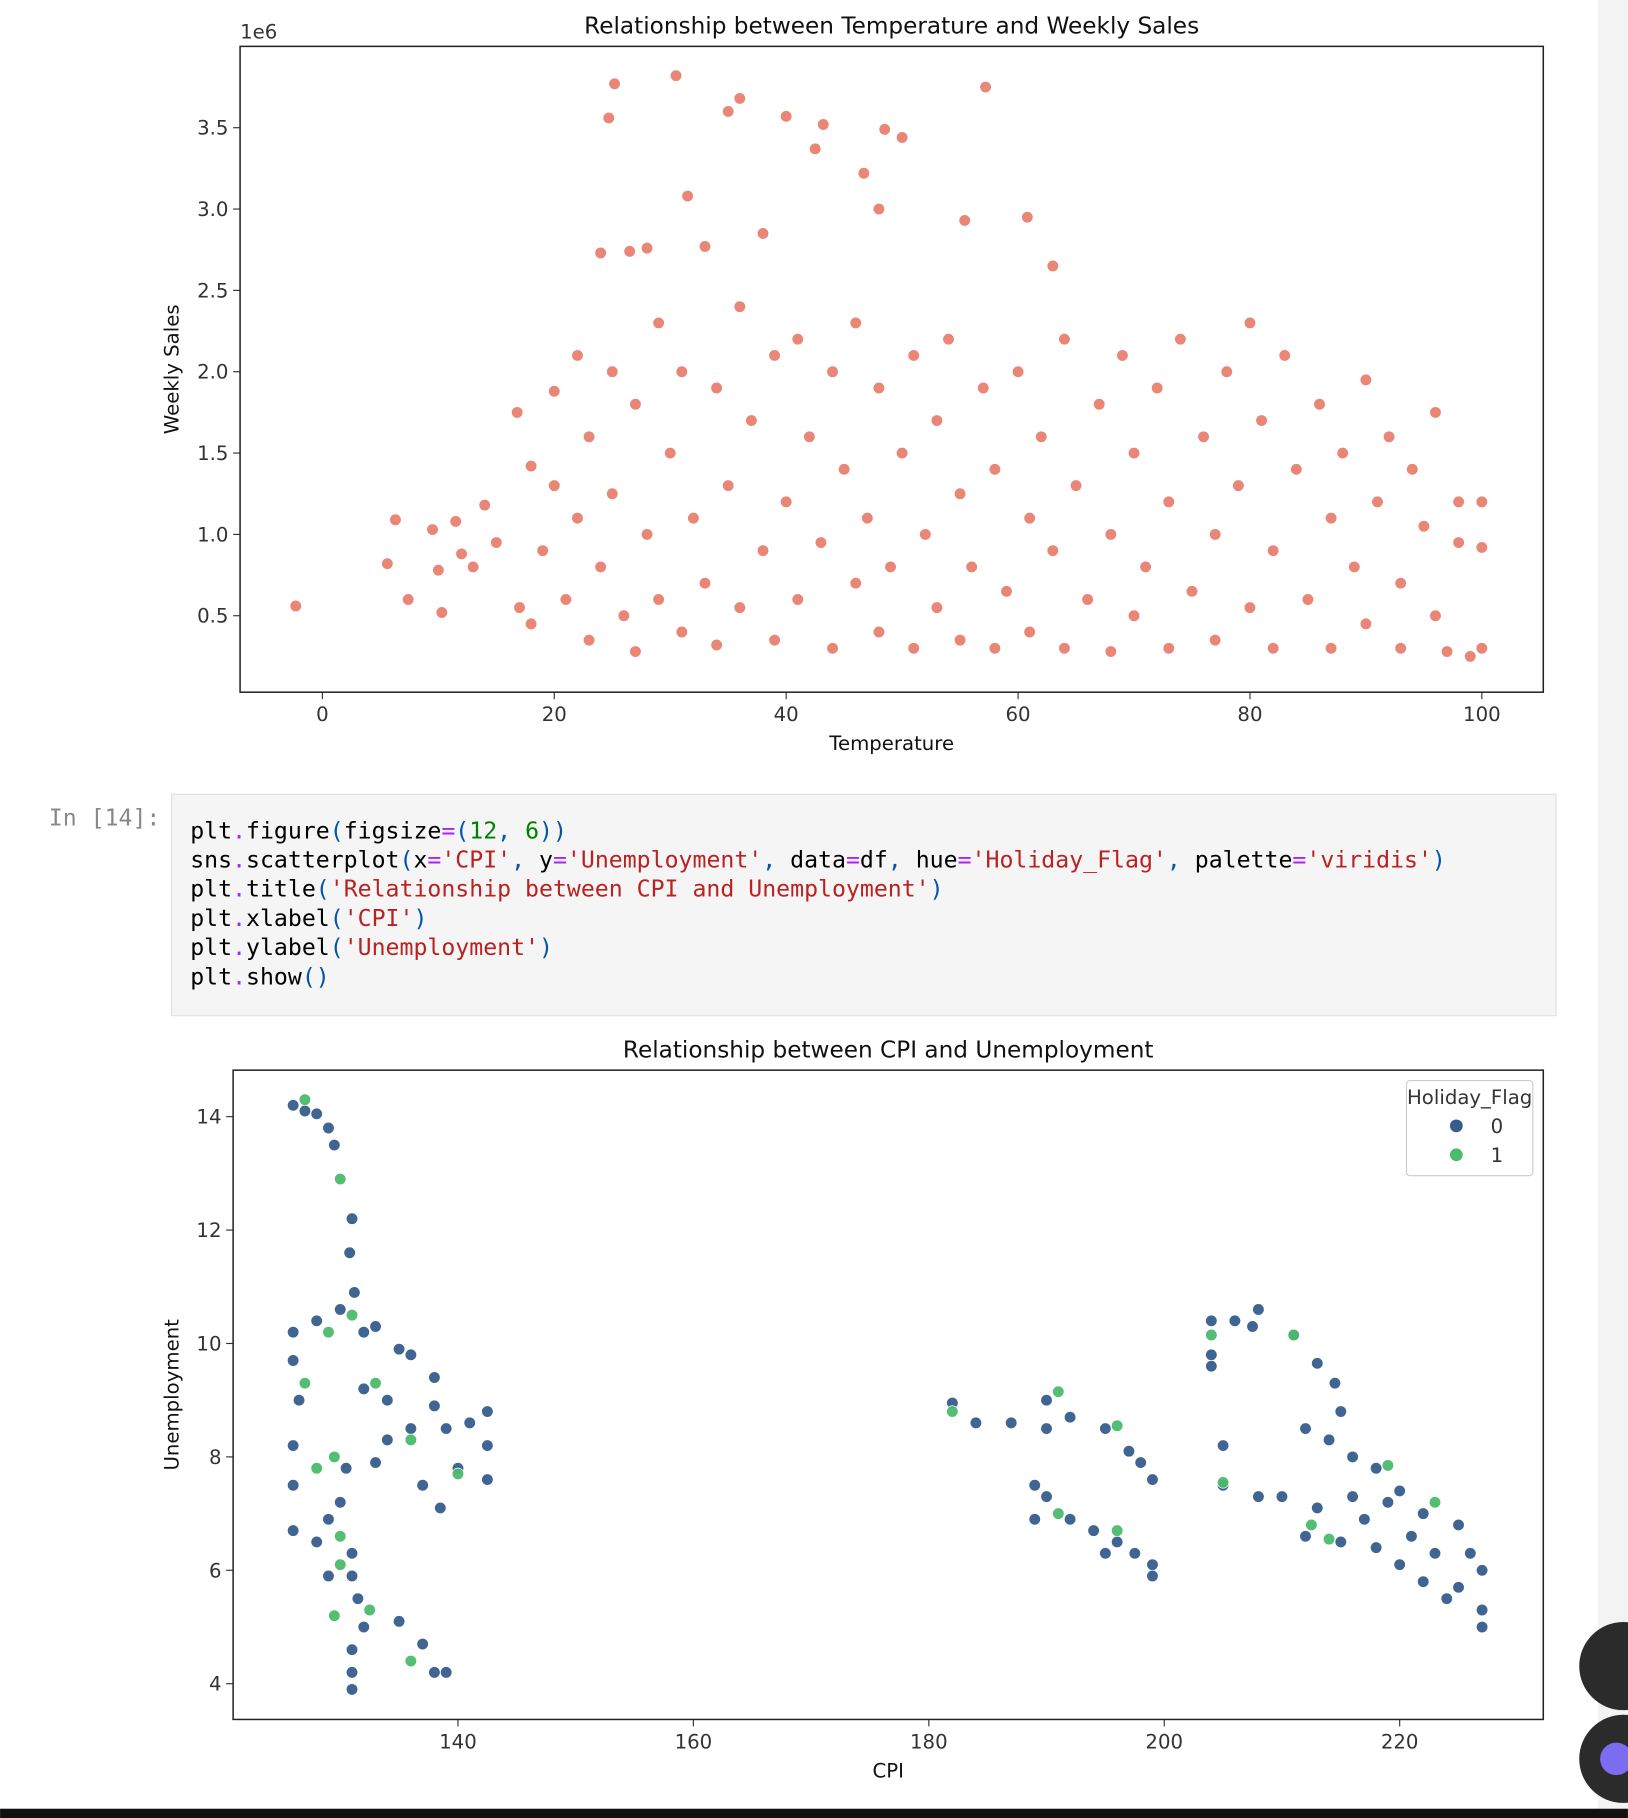 This screenshot has height=1818, width=1628. Describe the element at coordinates (560, 830) in the screenshot. I see `code-token: )` at that location.